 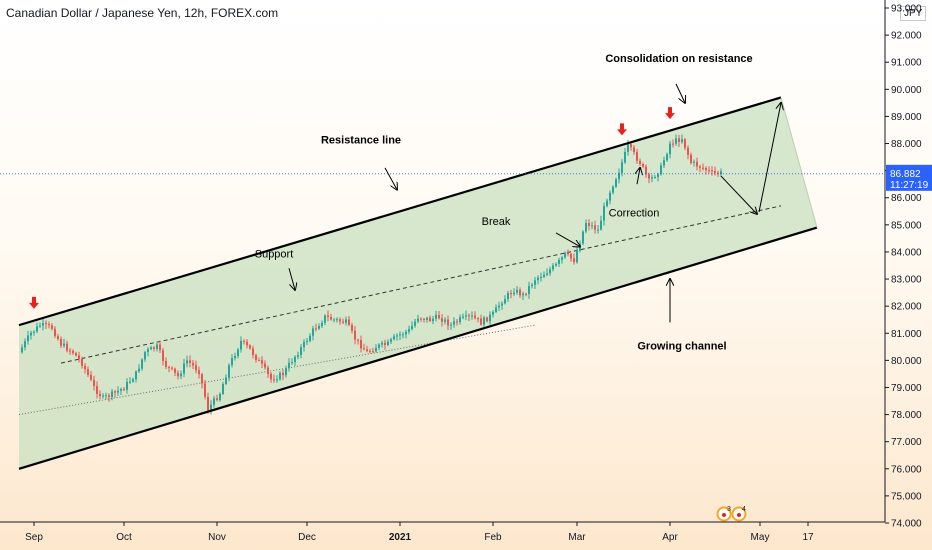 I want to click on price-tick-label: 82.000, so click(x=906, y=307).